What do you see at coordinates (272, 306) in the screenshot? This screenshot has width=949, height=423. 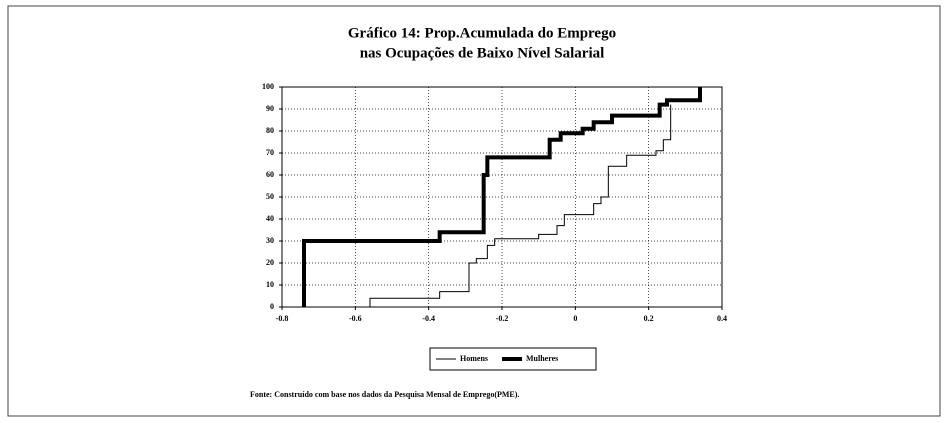 I see `y-tick-label: 0` at bounding box center [272, 306].